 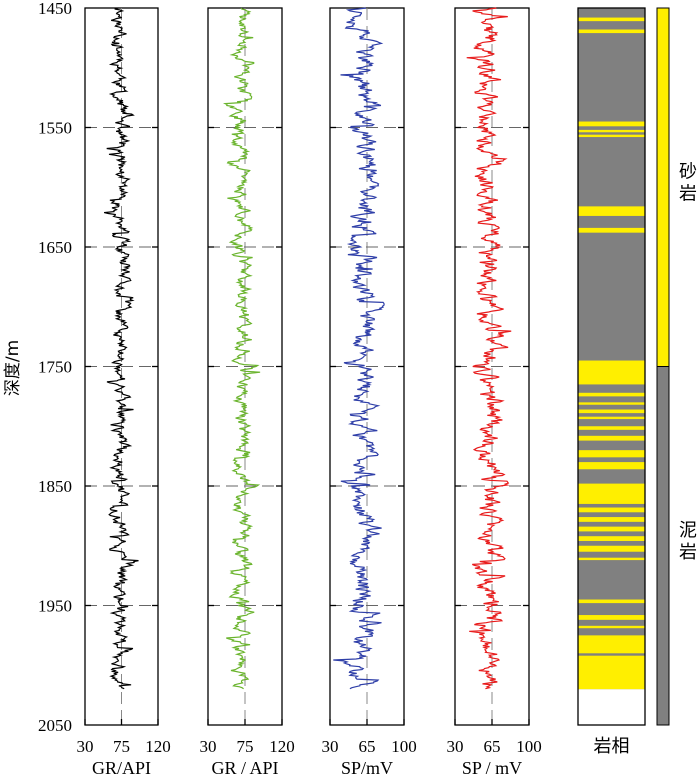 What do you see at coordinates (611, 349) in the screenshot?
I see `mudstone-fill` at bounding box center [611, 349].